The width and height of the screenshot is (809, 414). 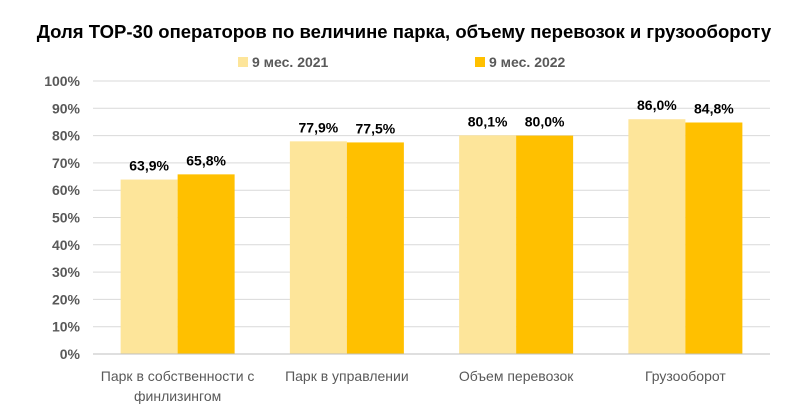 I want to click on x-tick-label: Объем перевозок, so click(x=516, y=376).